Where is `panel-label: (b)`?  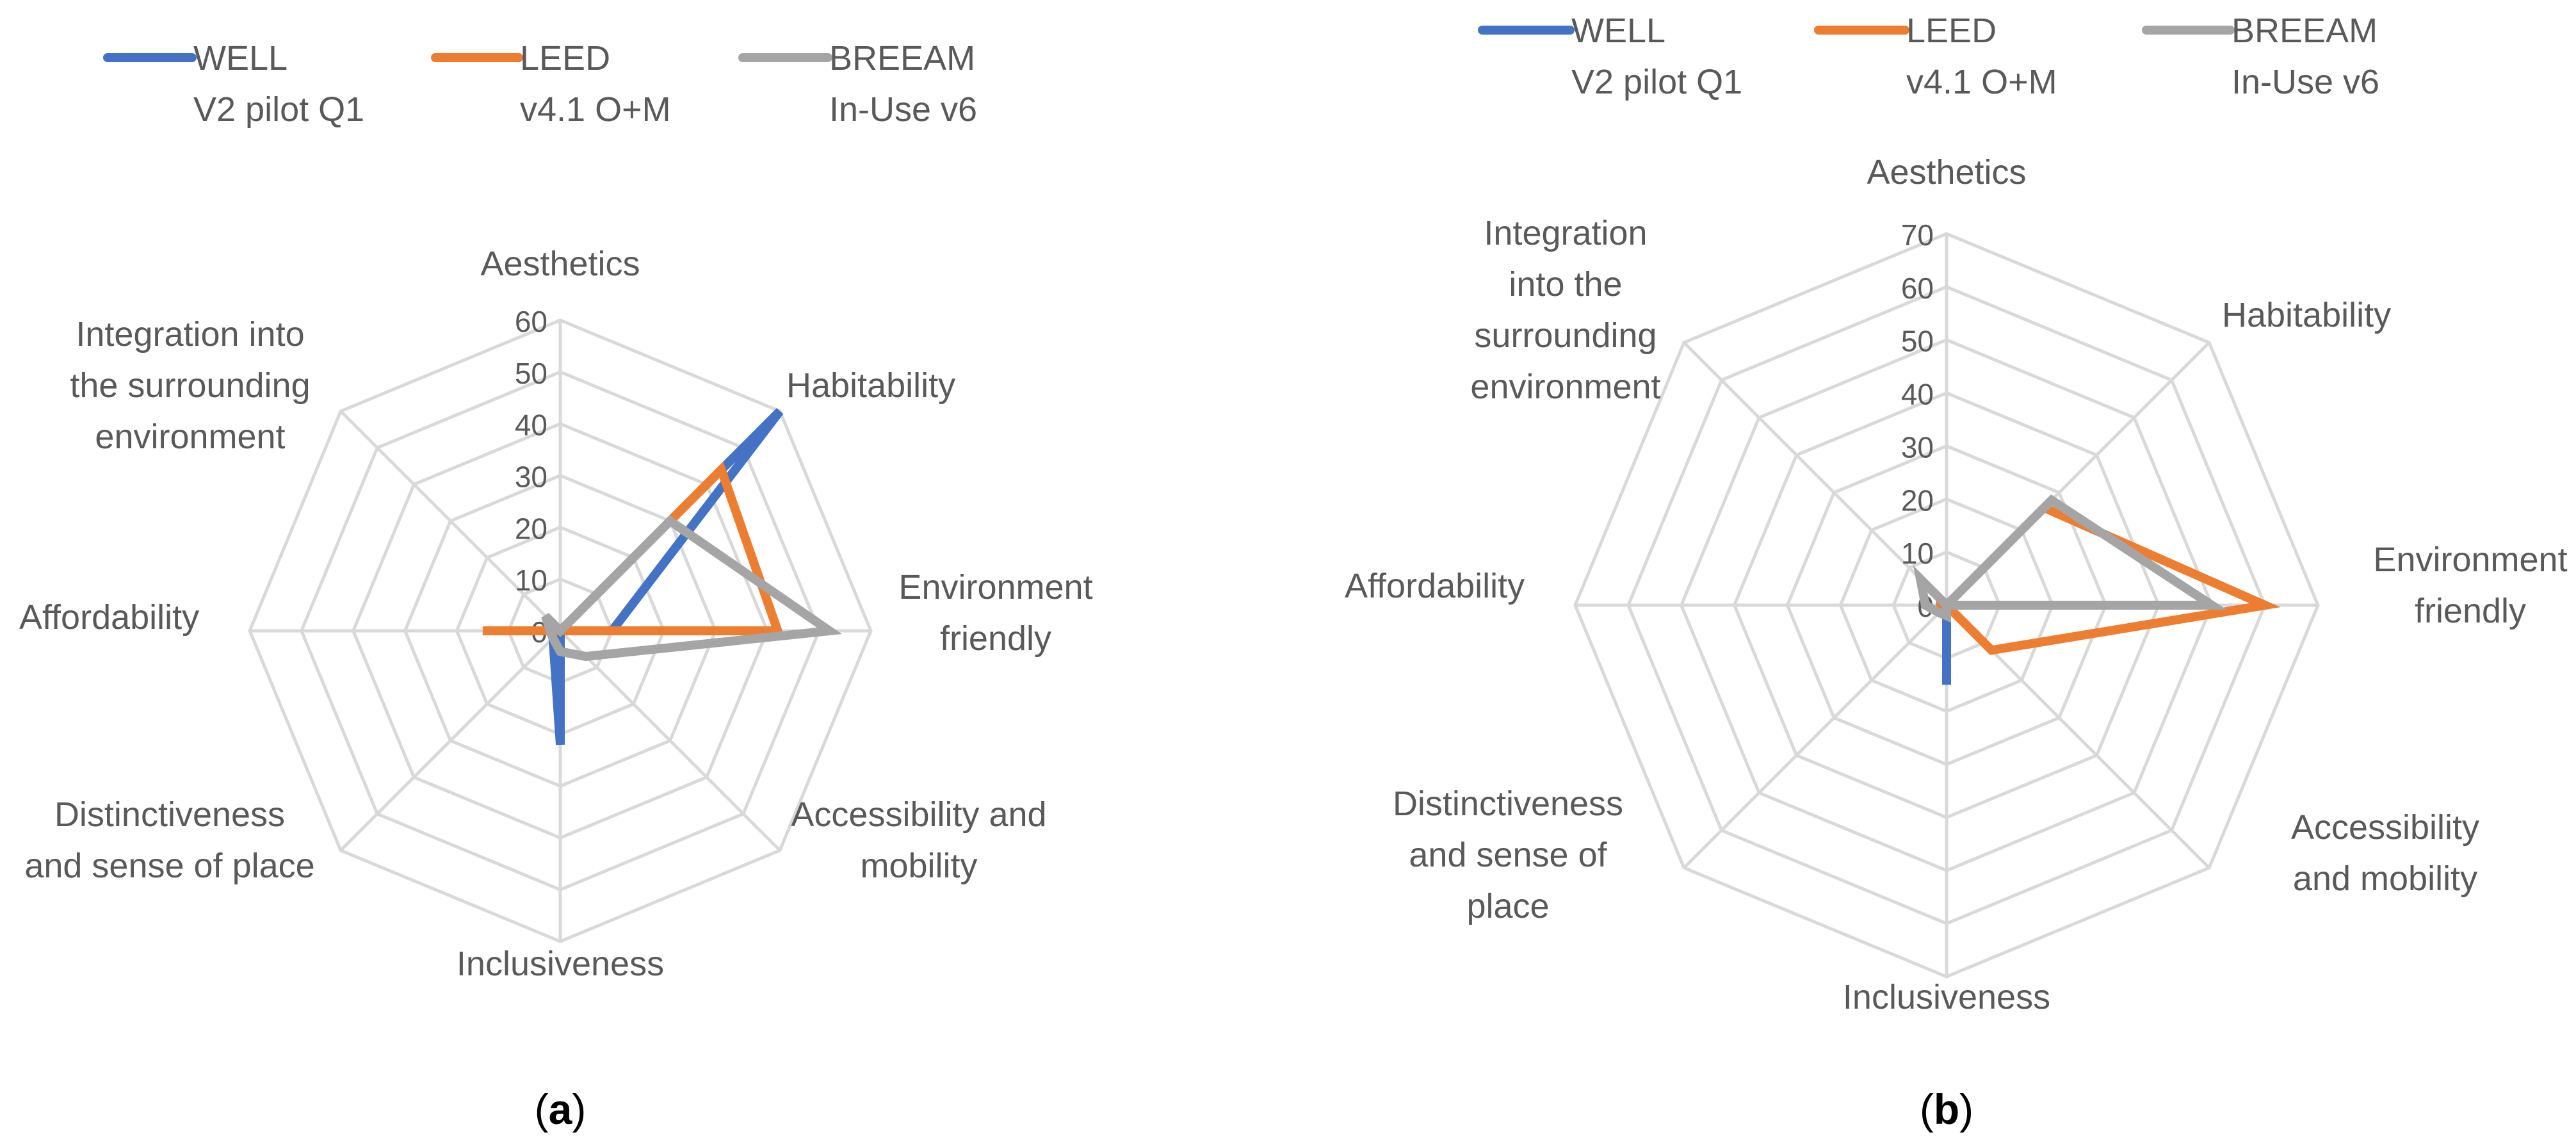
panel-label: (b) is located at coordinates (1946, 1109).